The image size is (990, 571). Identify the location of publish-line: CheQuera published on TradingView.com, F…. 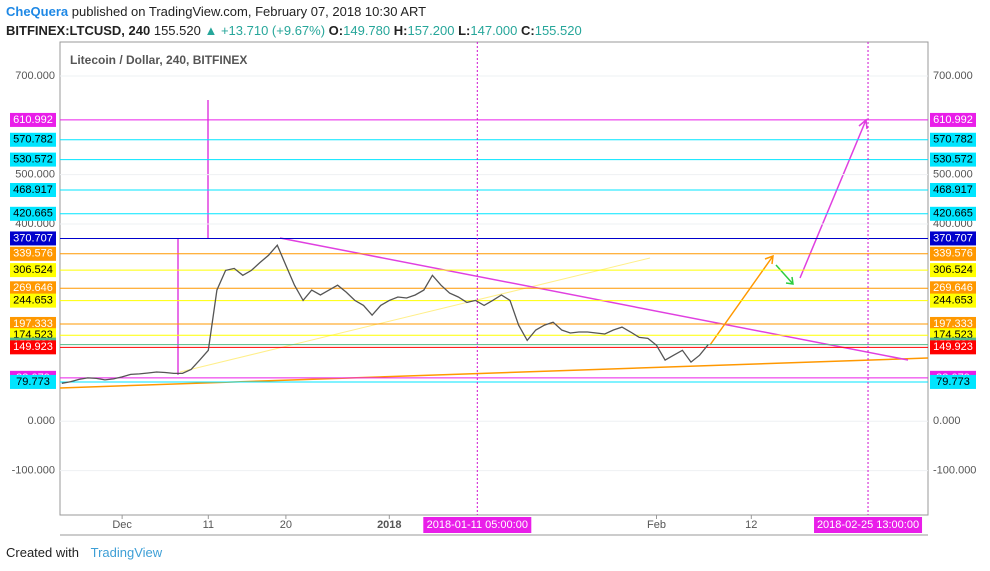
(216, 11).